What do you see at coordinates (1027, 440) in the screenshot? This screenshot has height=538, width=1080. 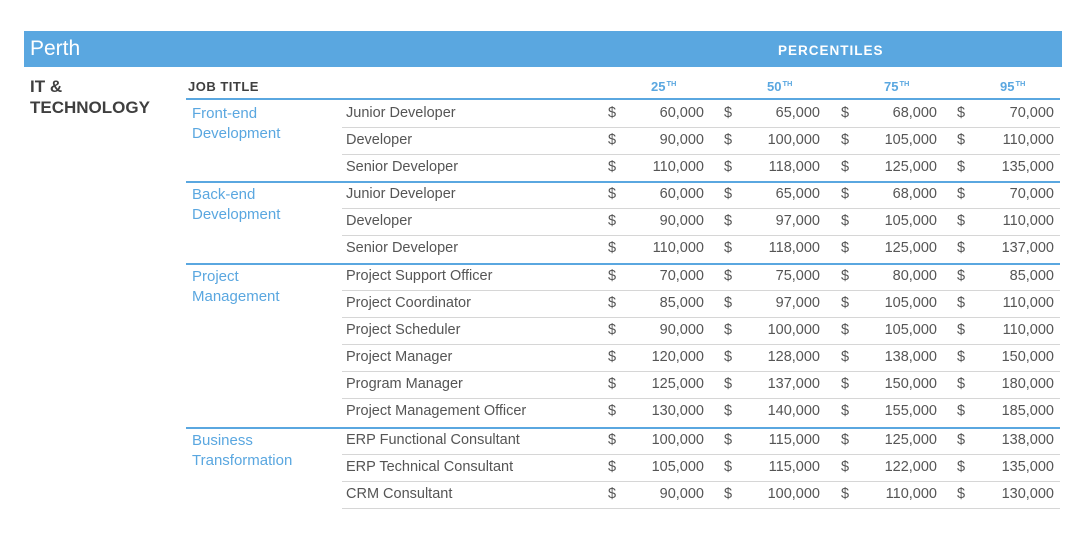 I see `salary-value-p95: 138,000` at bounding box center [1027, 440].